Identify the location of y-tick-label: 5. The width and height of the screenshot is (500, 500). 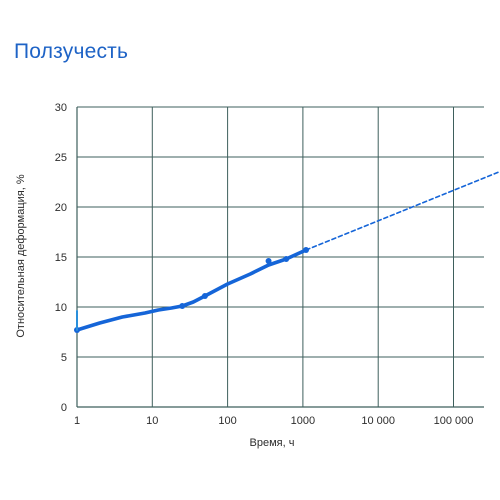
(64, 358).